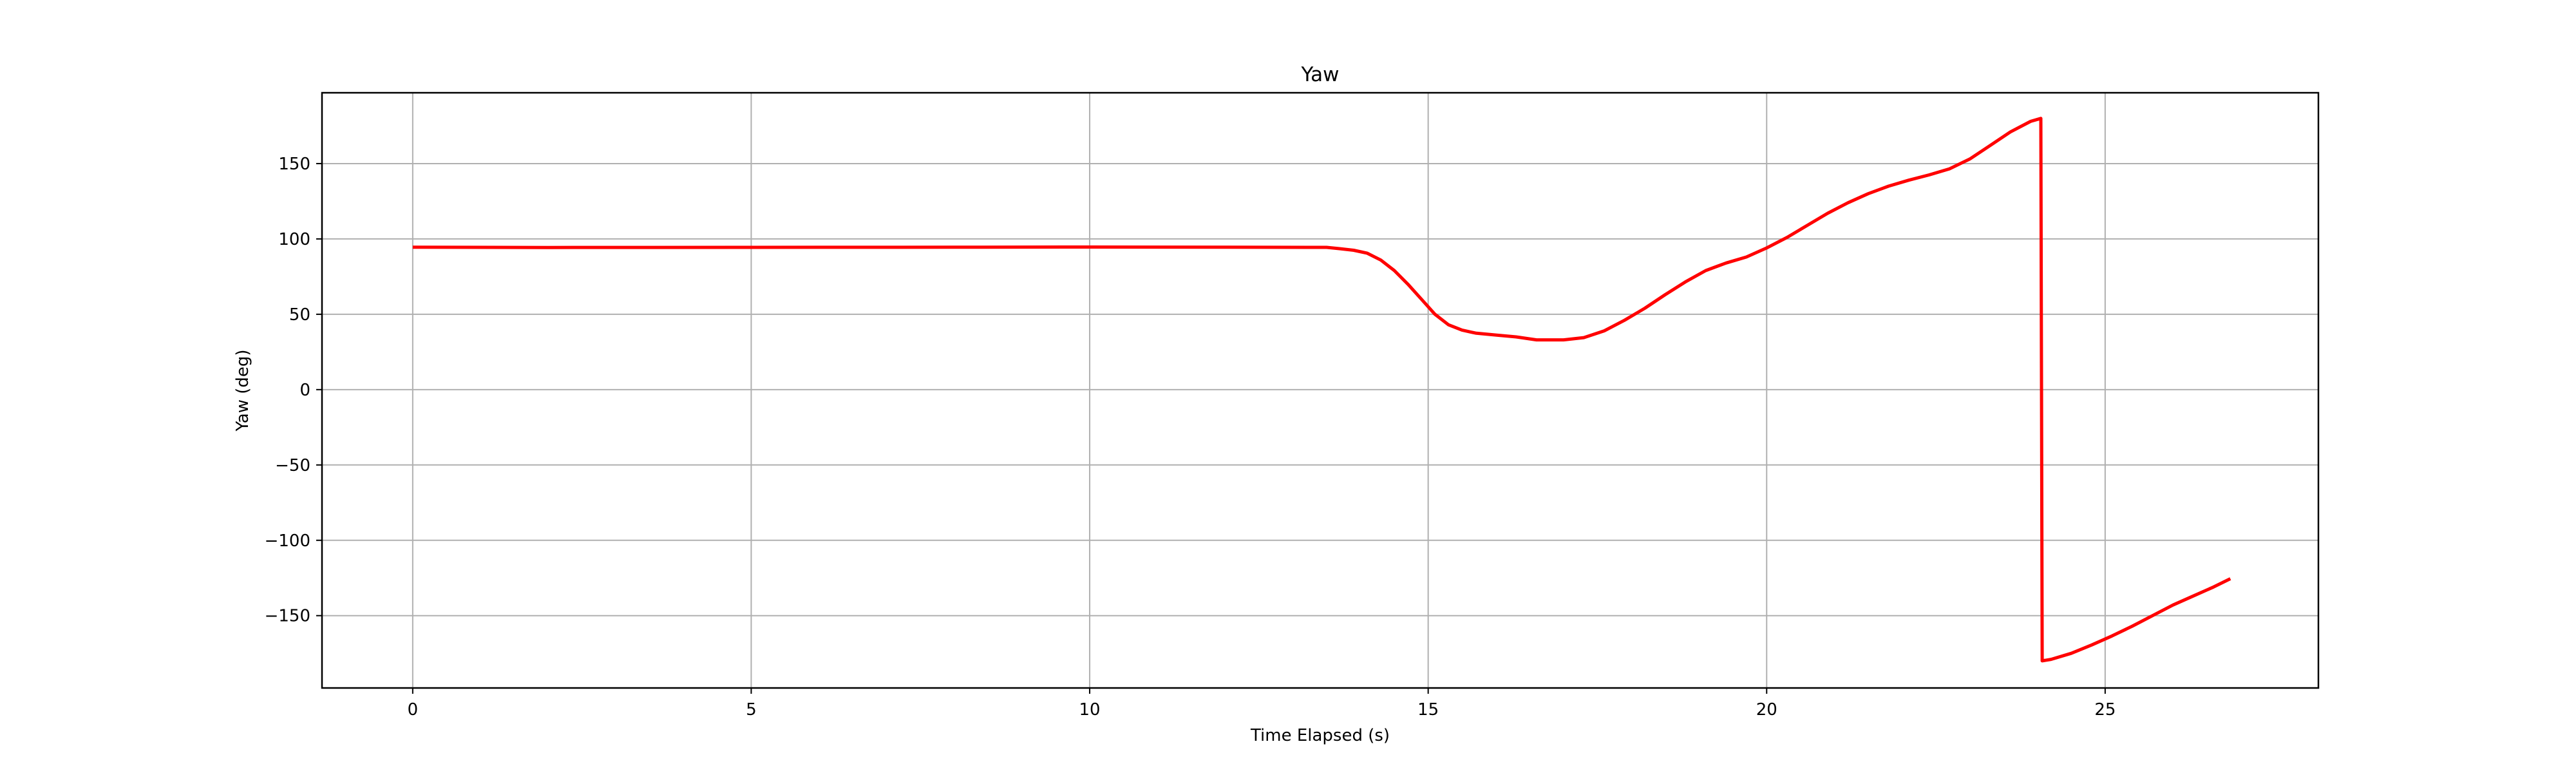  I want to click on y-tick-label: 0, so click(304, 390).